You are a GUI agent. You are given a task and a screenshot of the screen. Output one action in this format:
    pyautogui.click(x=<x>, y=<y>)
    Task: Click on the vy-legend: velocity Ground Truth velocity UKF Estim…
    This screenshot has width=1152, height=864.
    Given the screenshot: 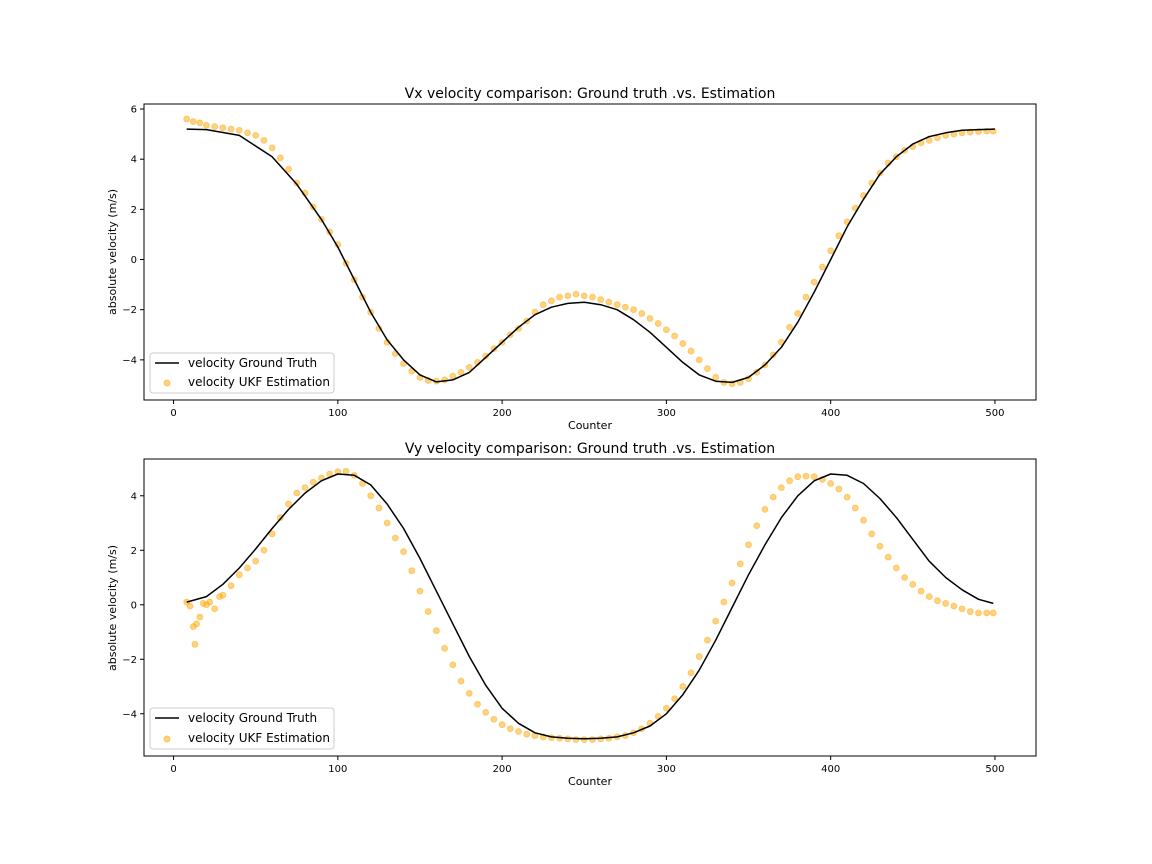 What is the action you would take?
    pyautogui.click(x=242, y=728)
    